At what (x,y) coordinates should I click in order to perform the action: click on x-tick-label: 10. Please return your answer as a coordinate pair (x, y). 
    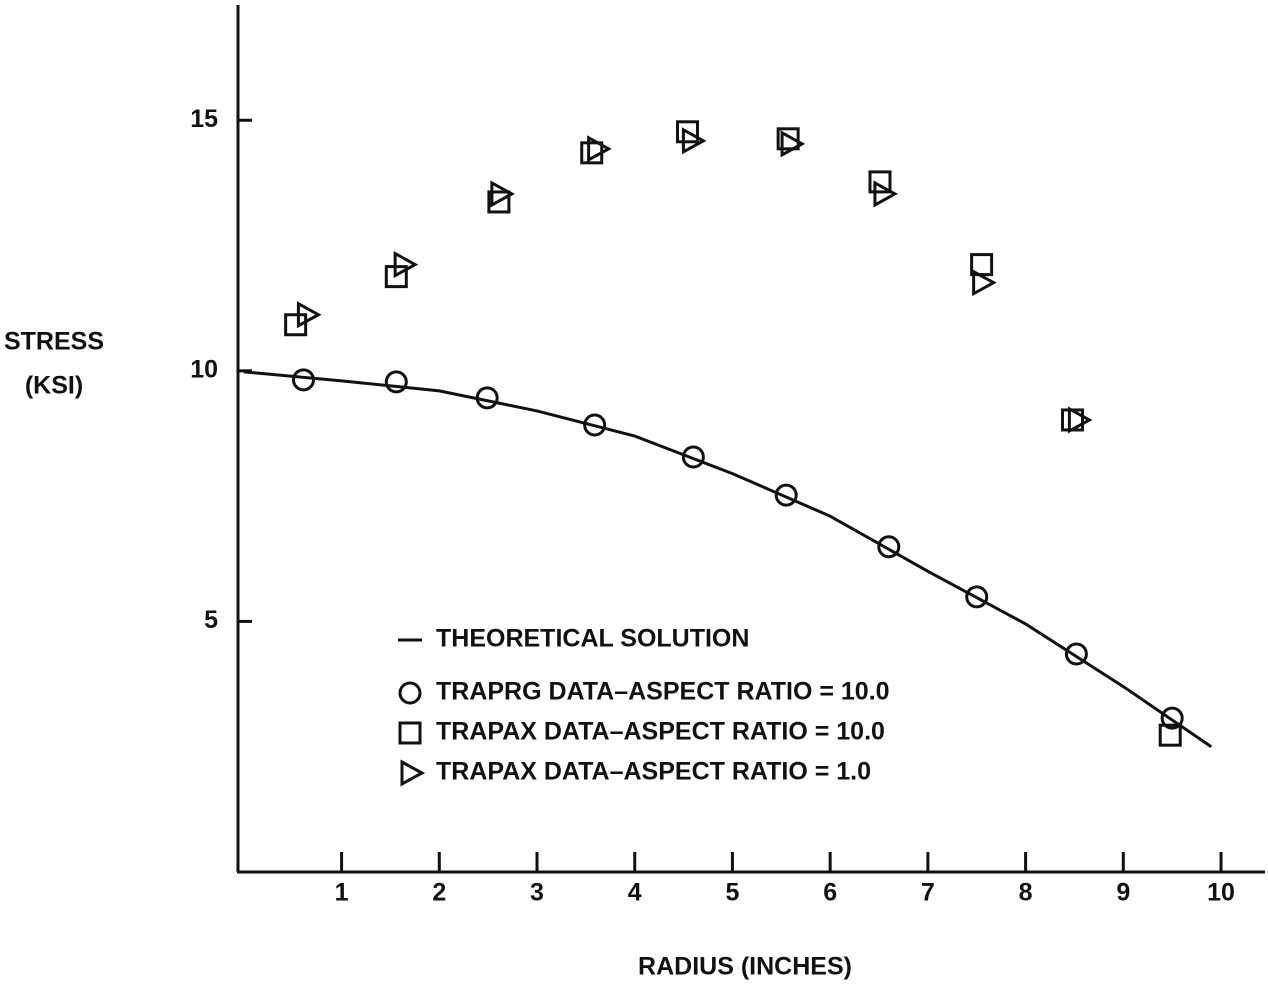
    Looking at the image, I should click on (1221, 893).